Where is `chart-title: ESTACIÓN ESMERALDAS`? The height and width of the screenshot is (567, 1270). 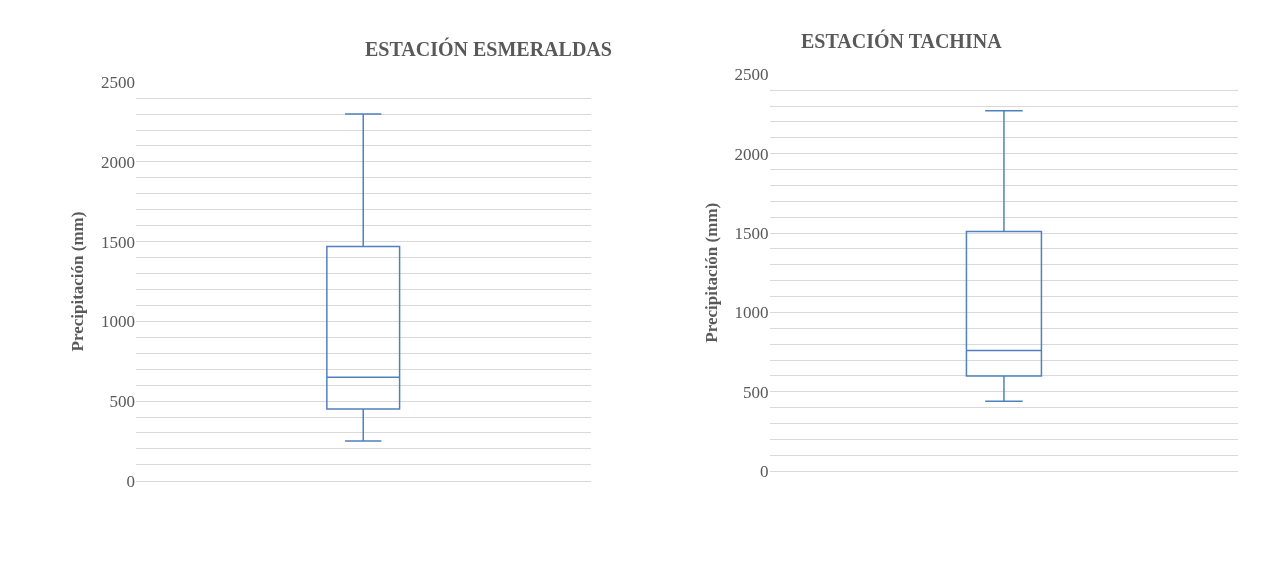
chart-title: ESTACIÓN ESMERALDAS is located at coordinates (488, 48).